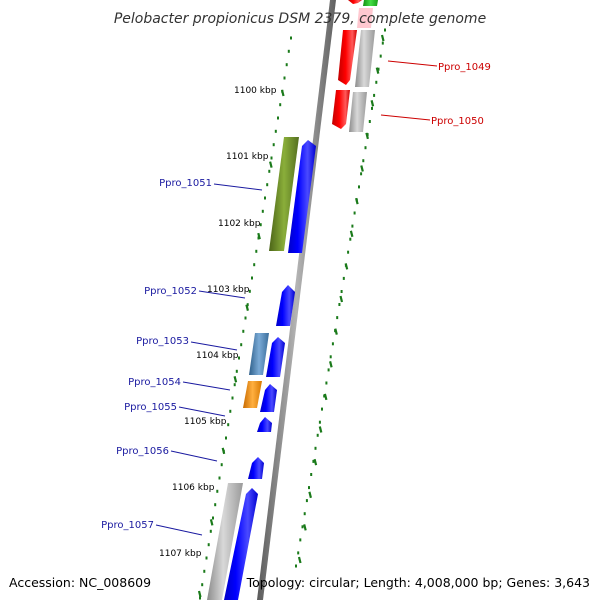 The width and height of the screenshot is (600, 600). I want to click on cds-track-reverse, so click(347, 64).